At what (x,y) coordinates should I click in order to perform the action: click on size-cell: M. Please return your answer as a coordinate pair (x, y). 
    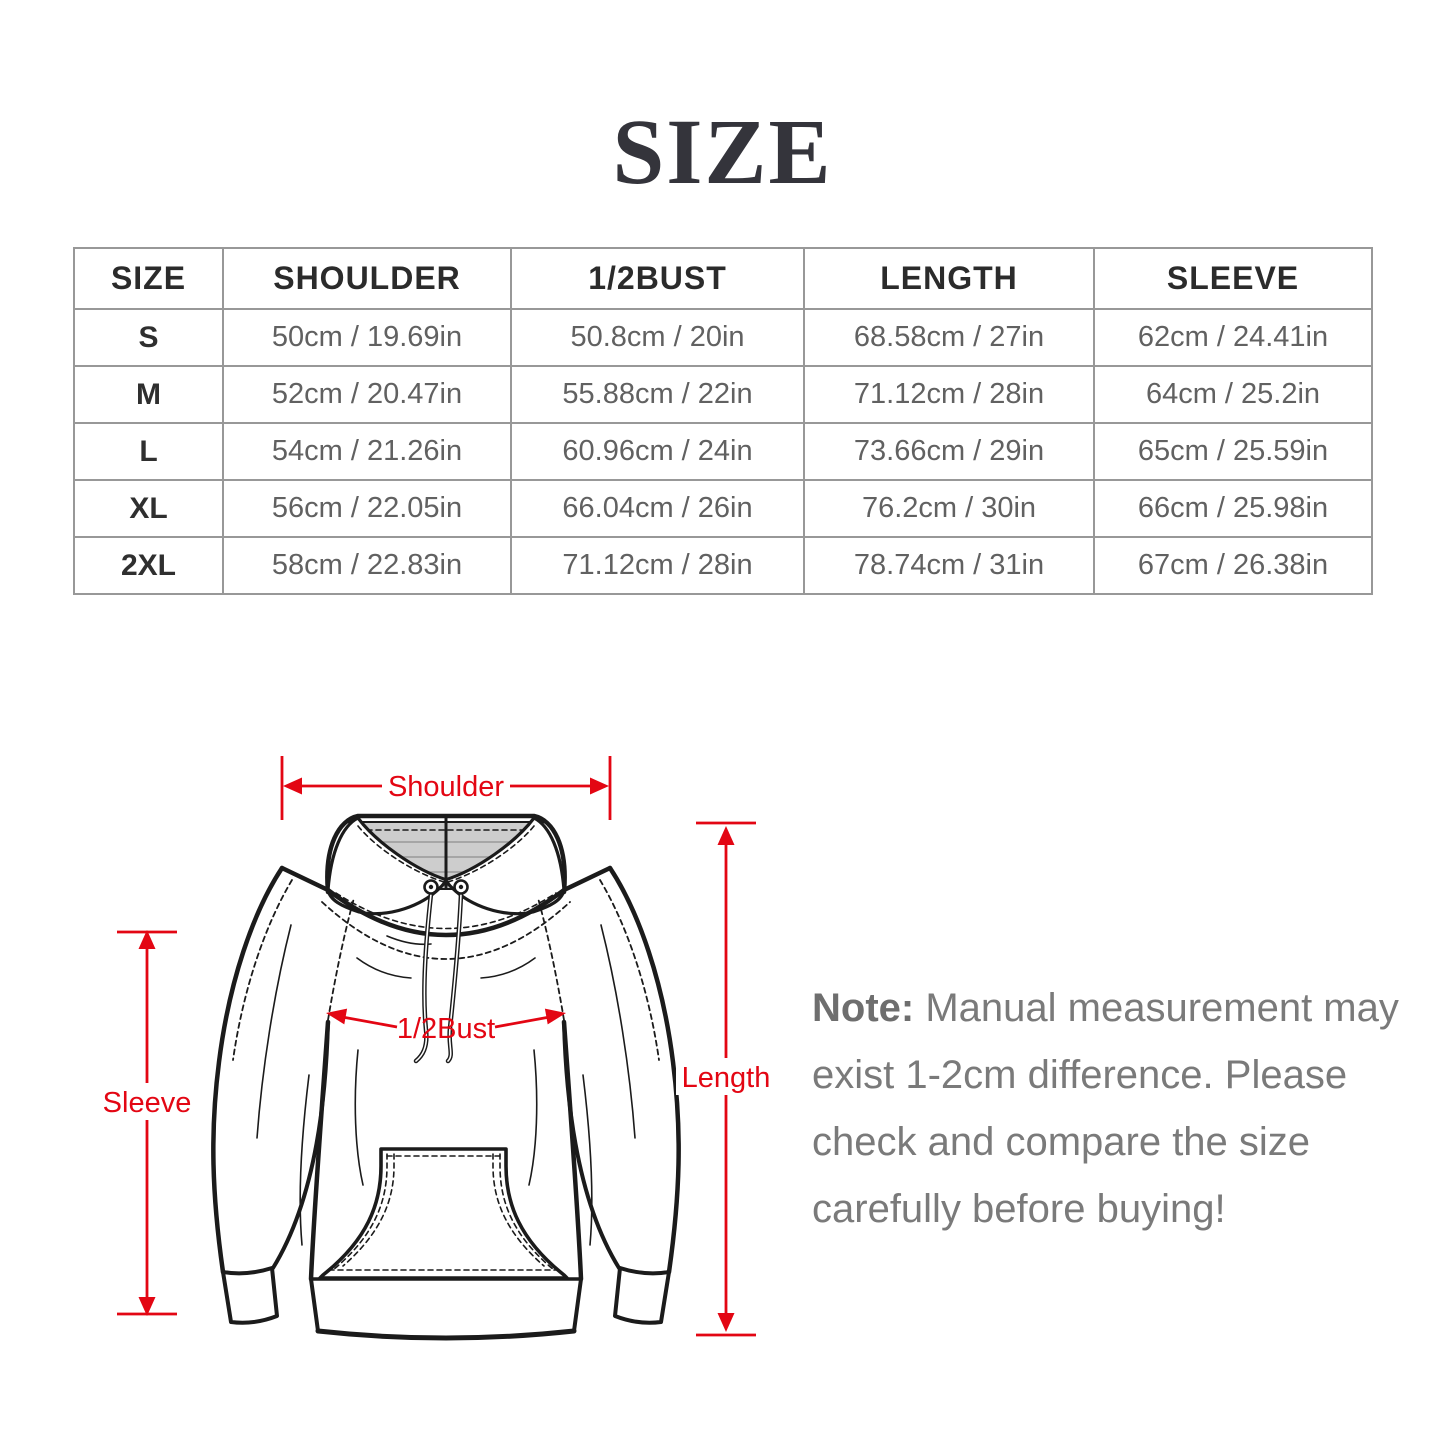
    Looking at the image, I should click on (148, 394).